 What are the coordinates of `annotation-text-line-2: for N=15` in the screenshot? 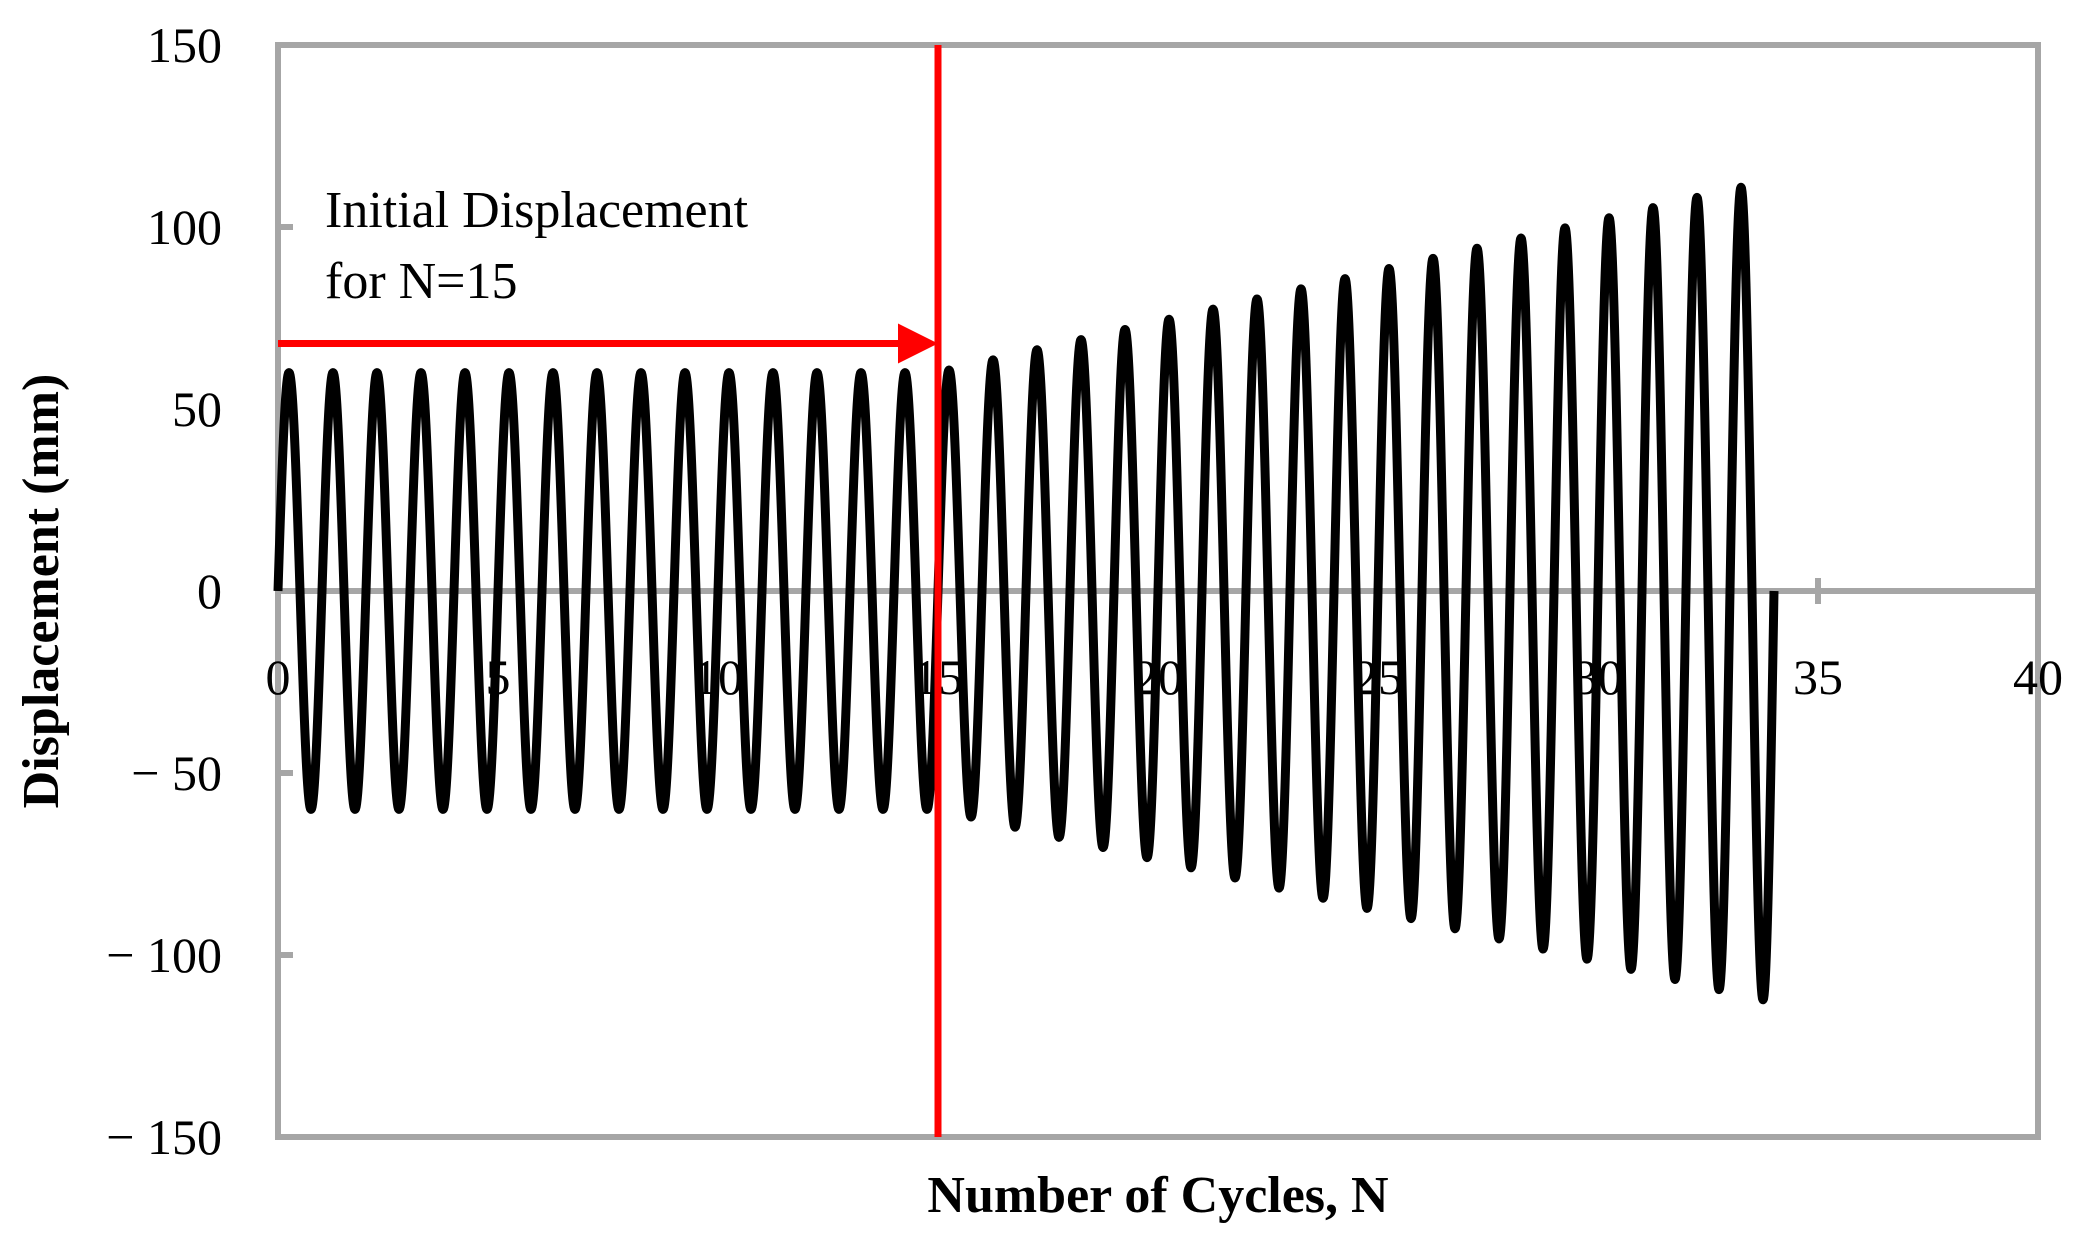 It's located at (421, 281).